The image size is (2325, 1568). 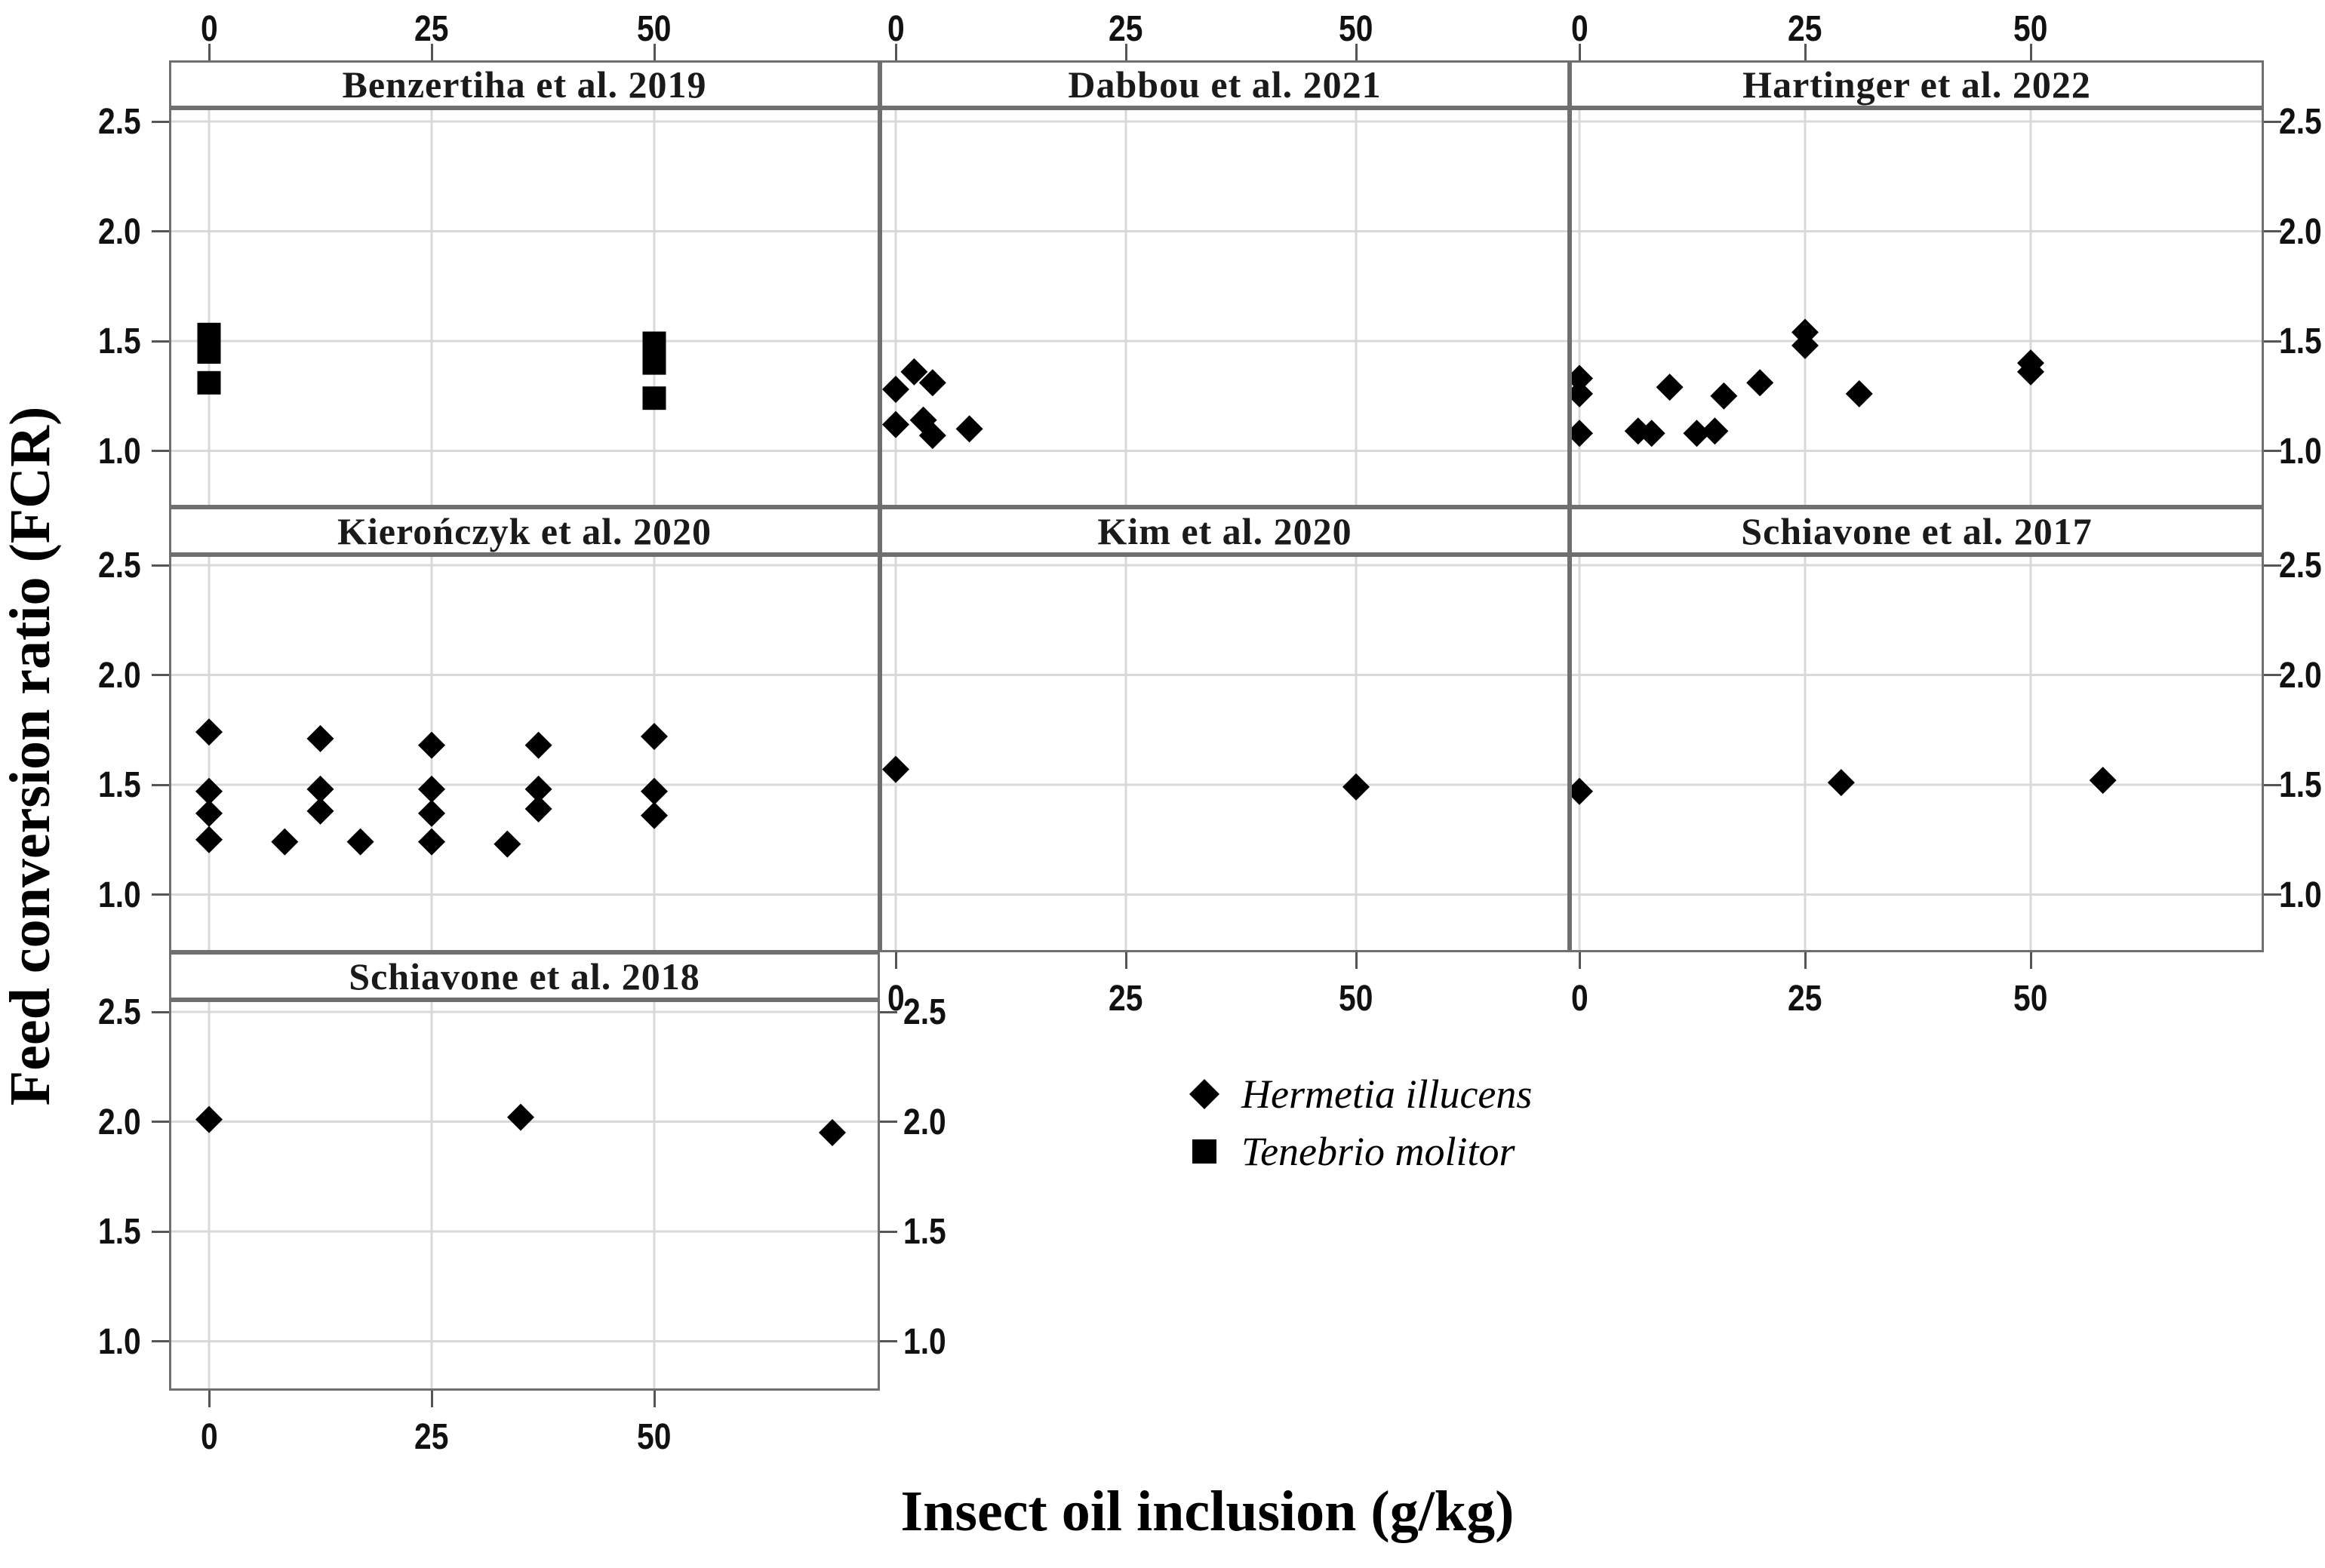 I want to click on panel-strip-title: Benzertiha et al. 2019, so click(x=524, y=84).